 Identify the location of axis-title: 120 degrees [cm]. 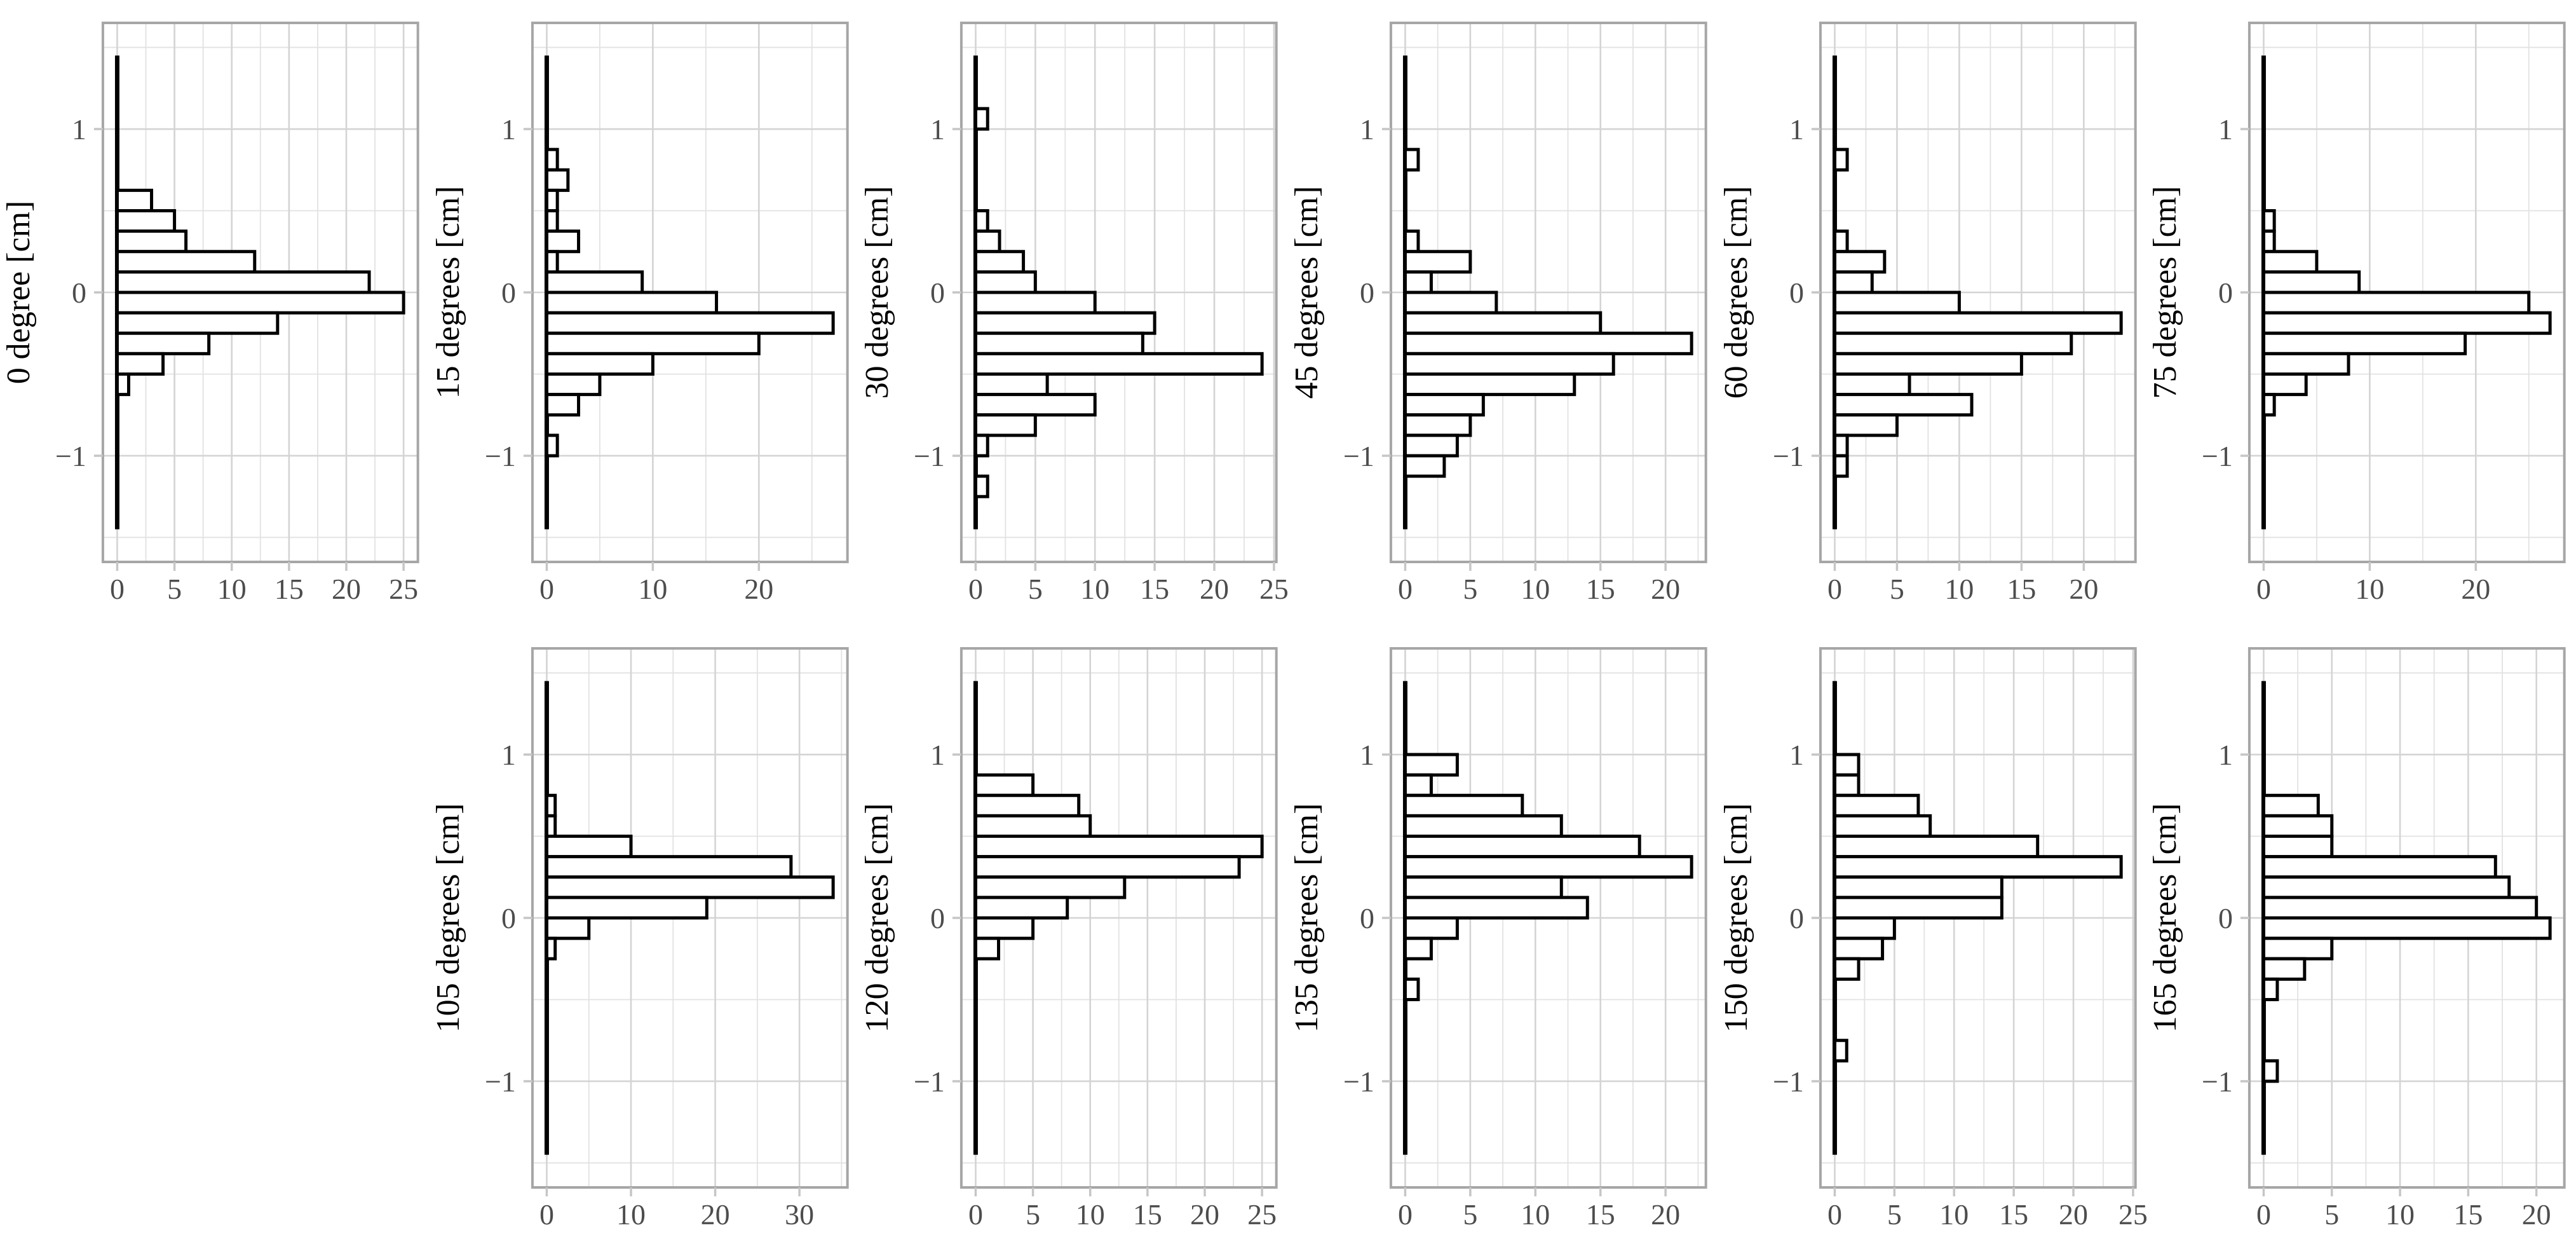
(877, 918).